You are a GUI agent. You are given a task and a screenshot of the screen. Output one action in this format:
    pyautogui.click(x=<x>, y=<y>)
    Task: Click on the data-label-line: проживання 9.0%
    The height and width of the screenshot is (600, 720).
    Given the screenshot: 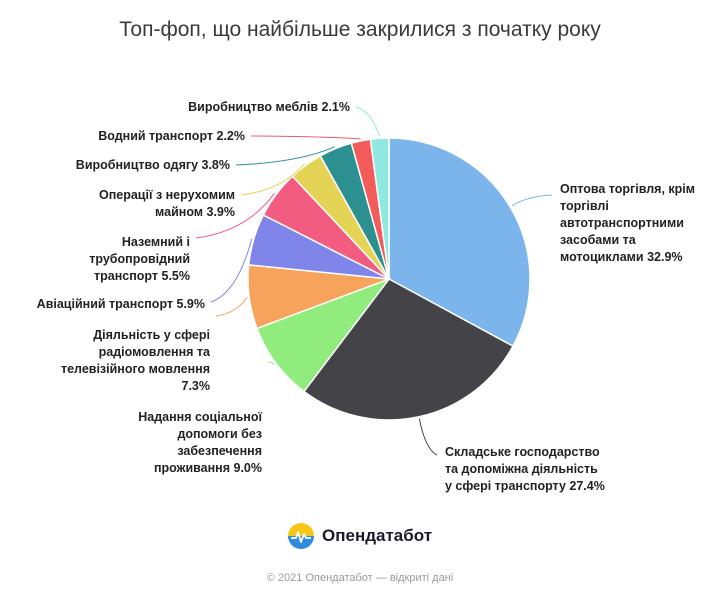 What is the action you would take?
    pyautogui.click(x=207, y=468)
    